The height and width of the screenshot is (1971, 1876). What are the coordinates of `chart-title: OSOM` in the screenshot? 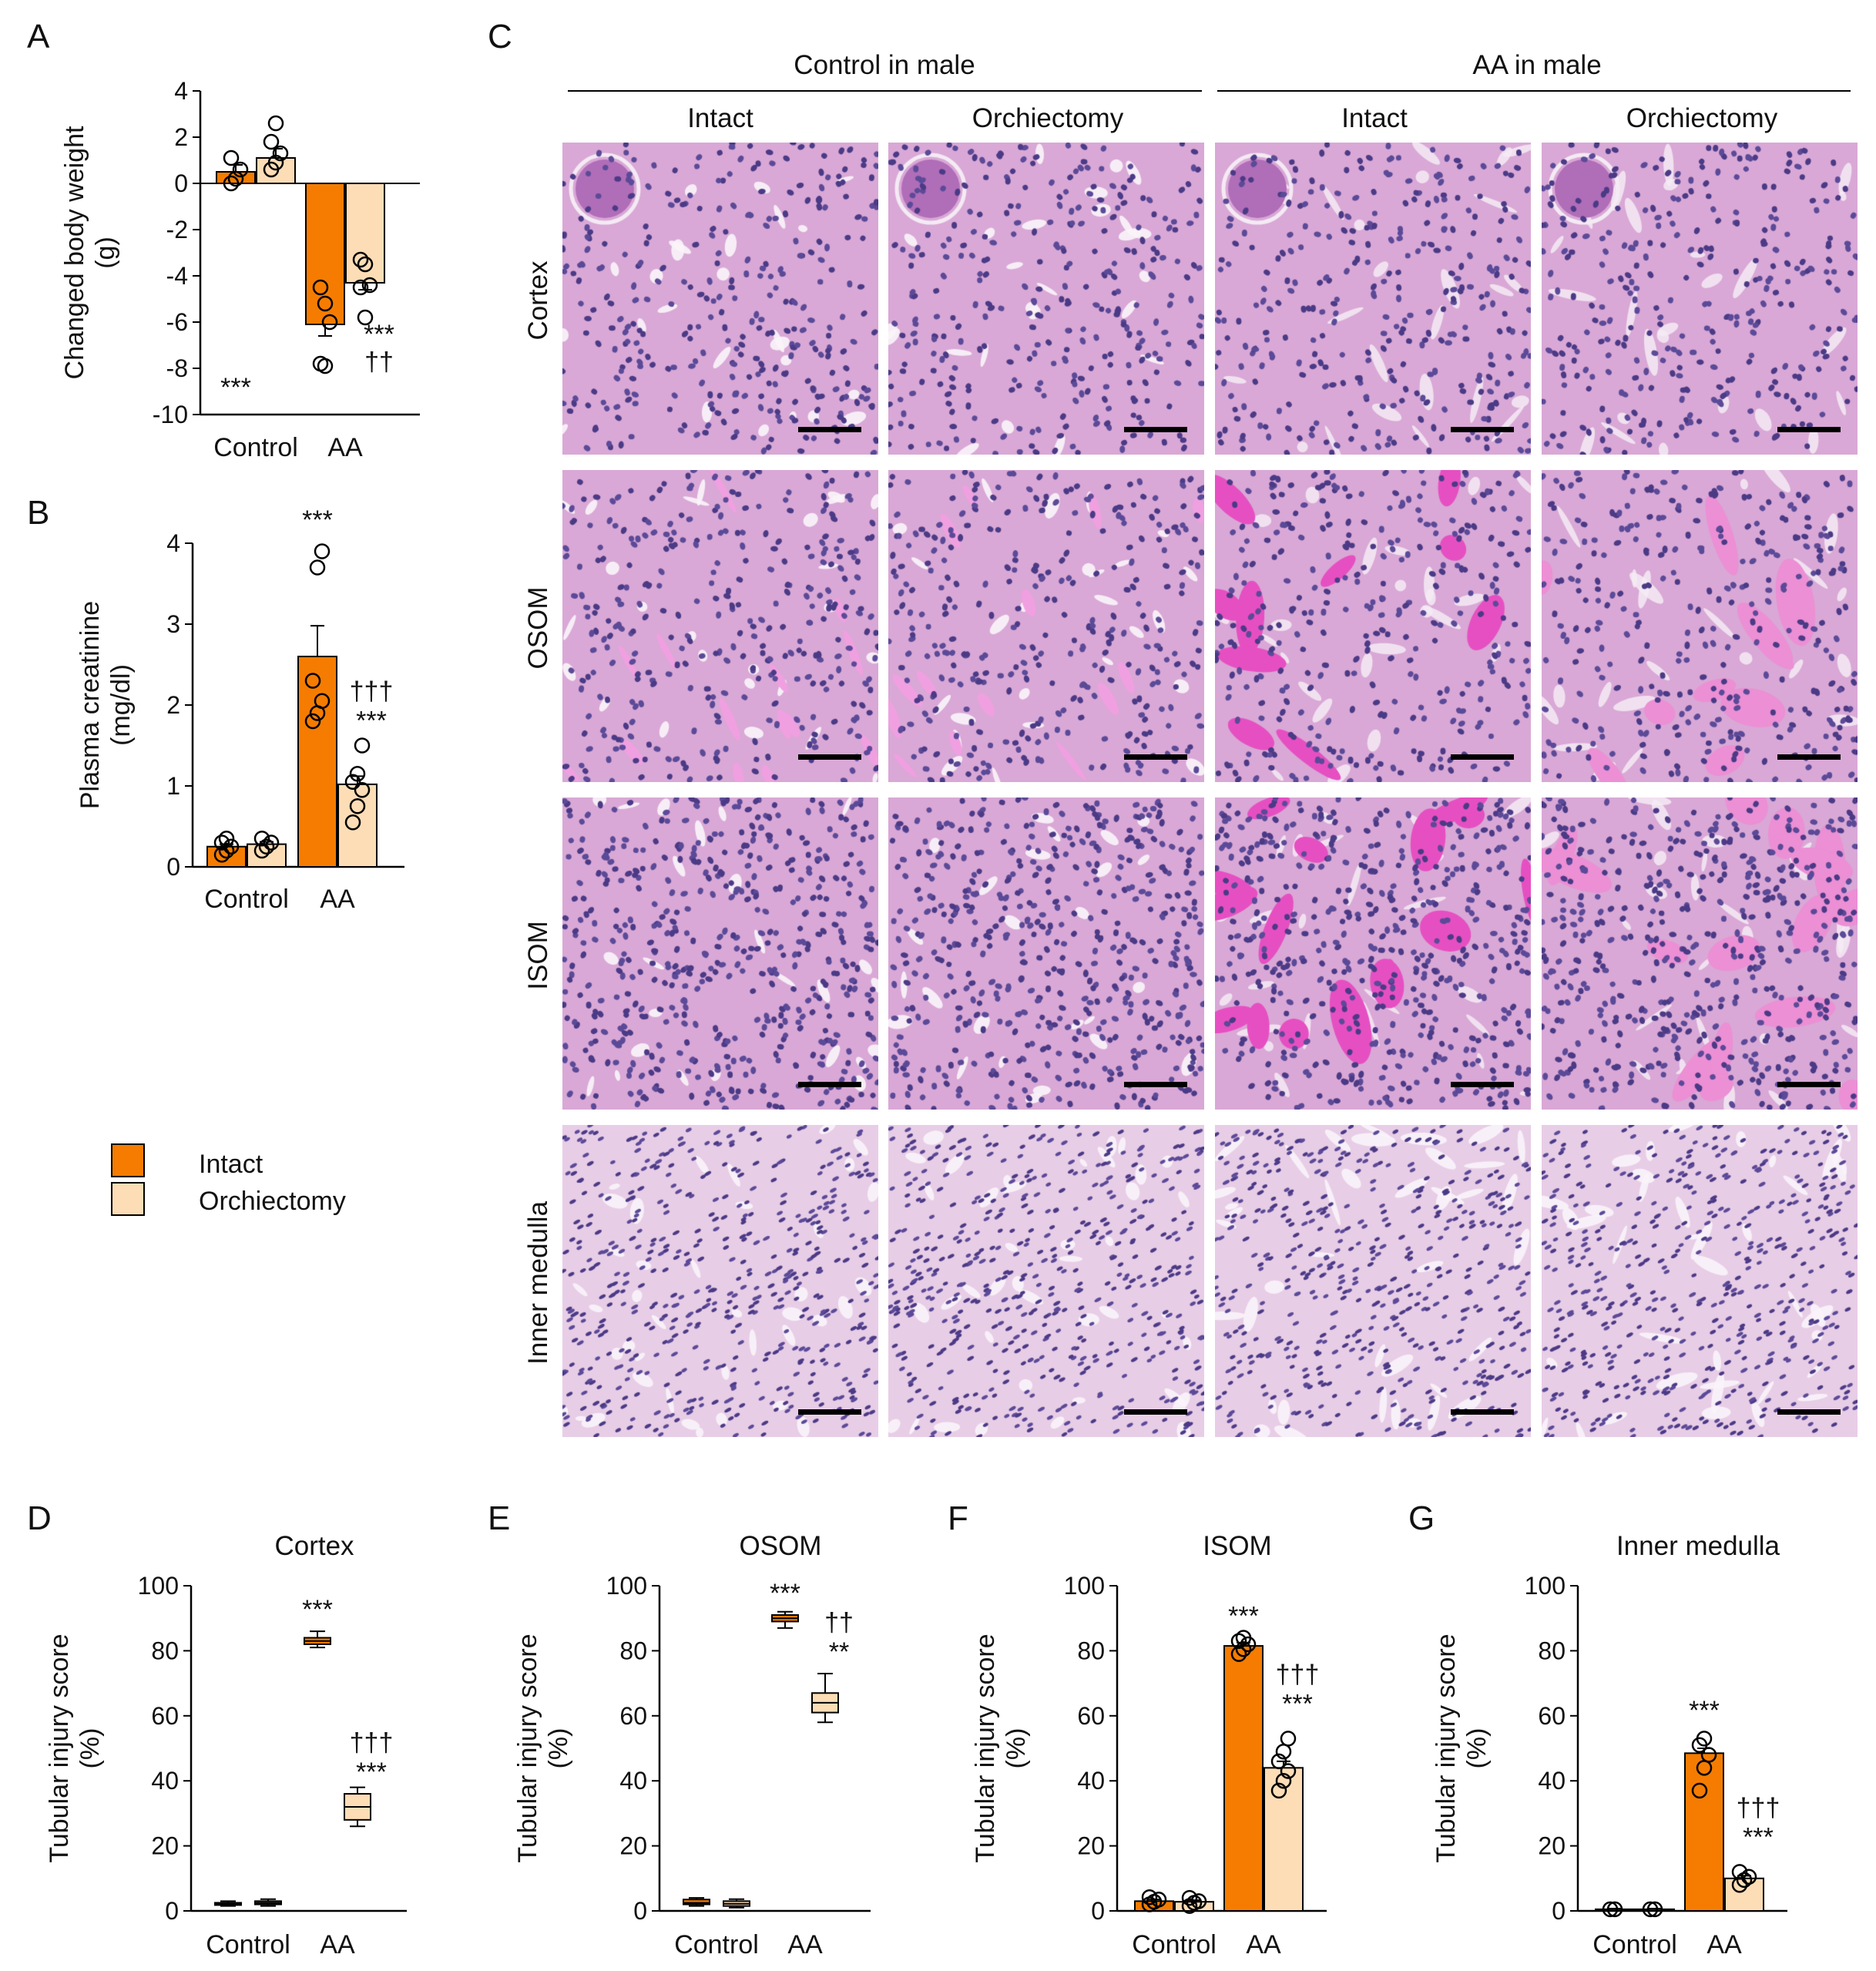 It's located at (781, 1546).